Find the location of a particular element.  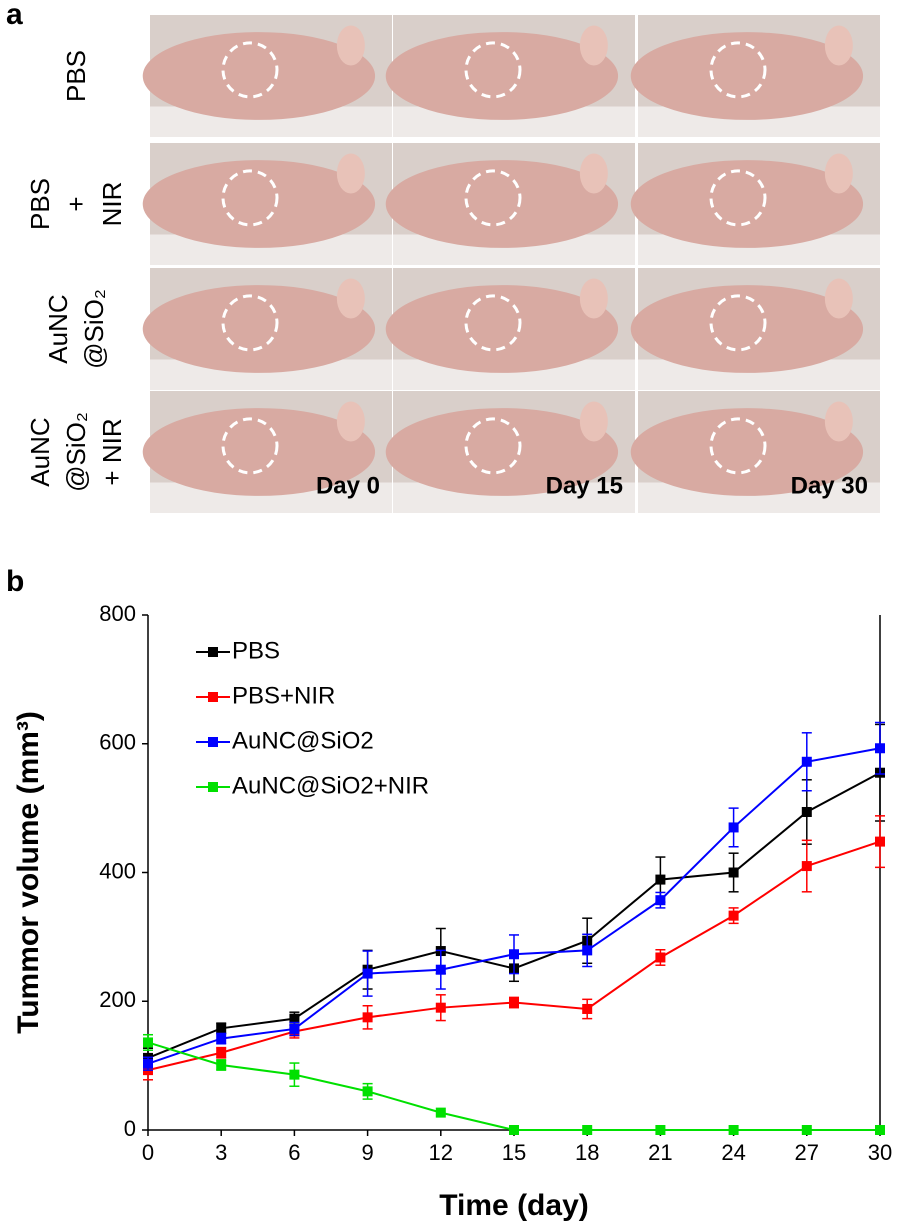

y-tick-label: 600 is located at coordinates (117, 742).